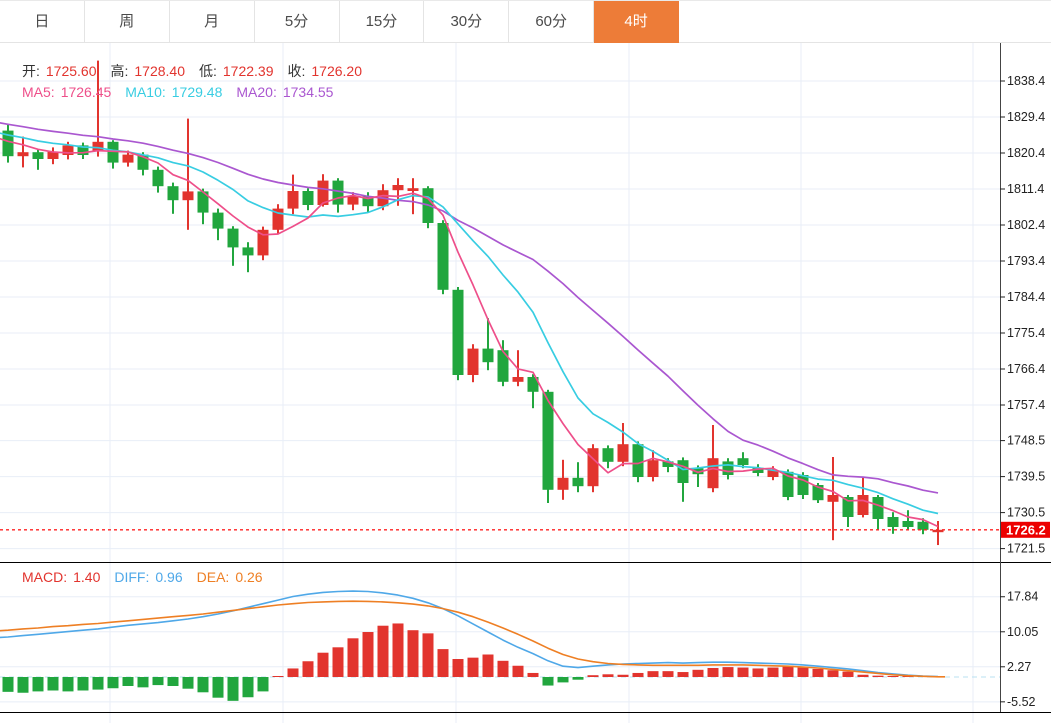  I want to click on ma20-value: 1734.55, so click(308, 92).